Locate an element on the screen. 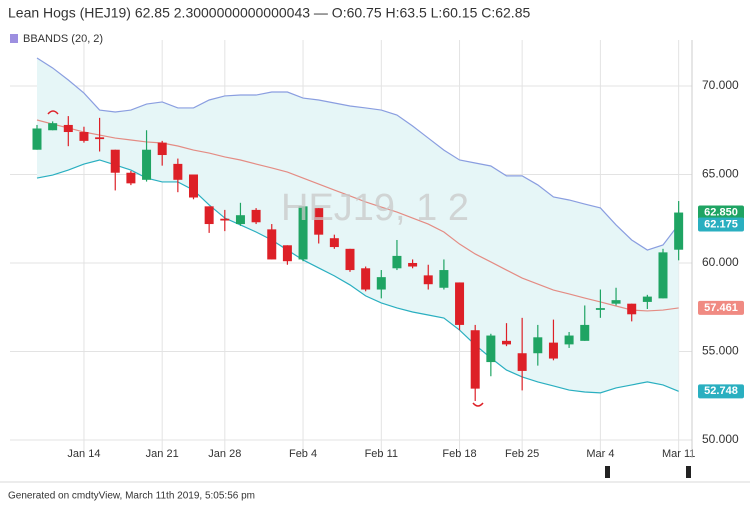 The image size is (750, 507). x-tick-label: Feb 11 is located at coordinates (381, 454).